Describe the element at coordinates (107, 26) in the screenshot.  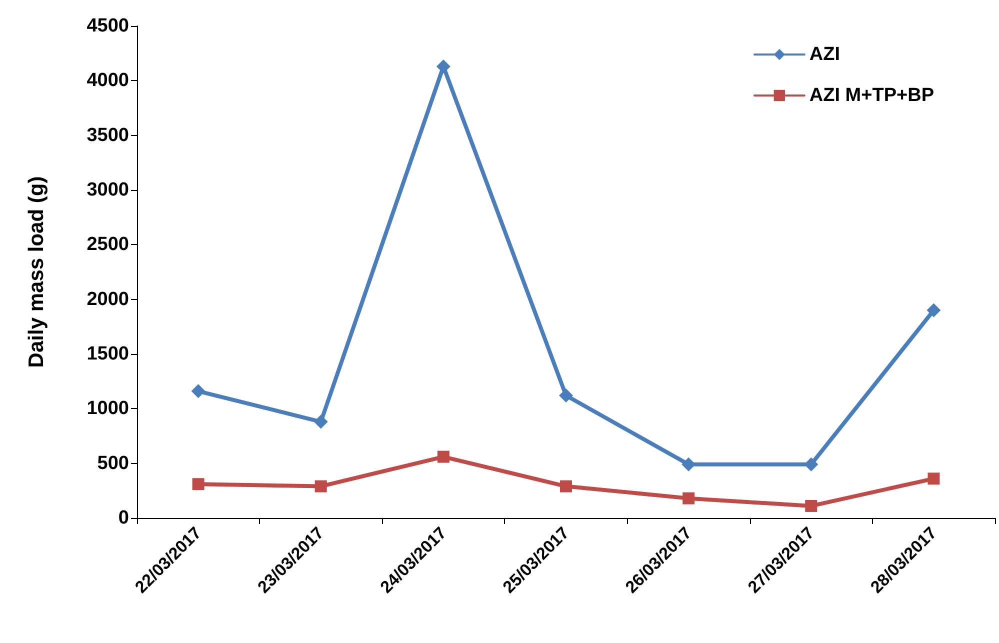
I see `y-tick-label: 4500` at that location.